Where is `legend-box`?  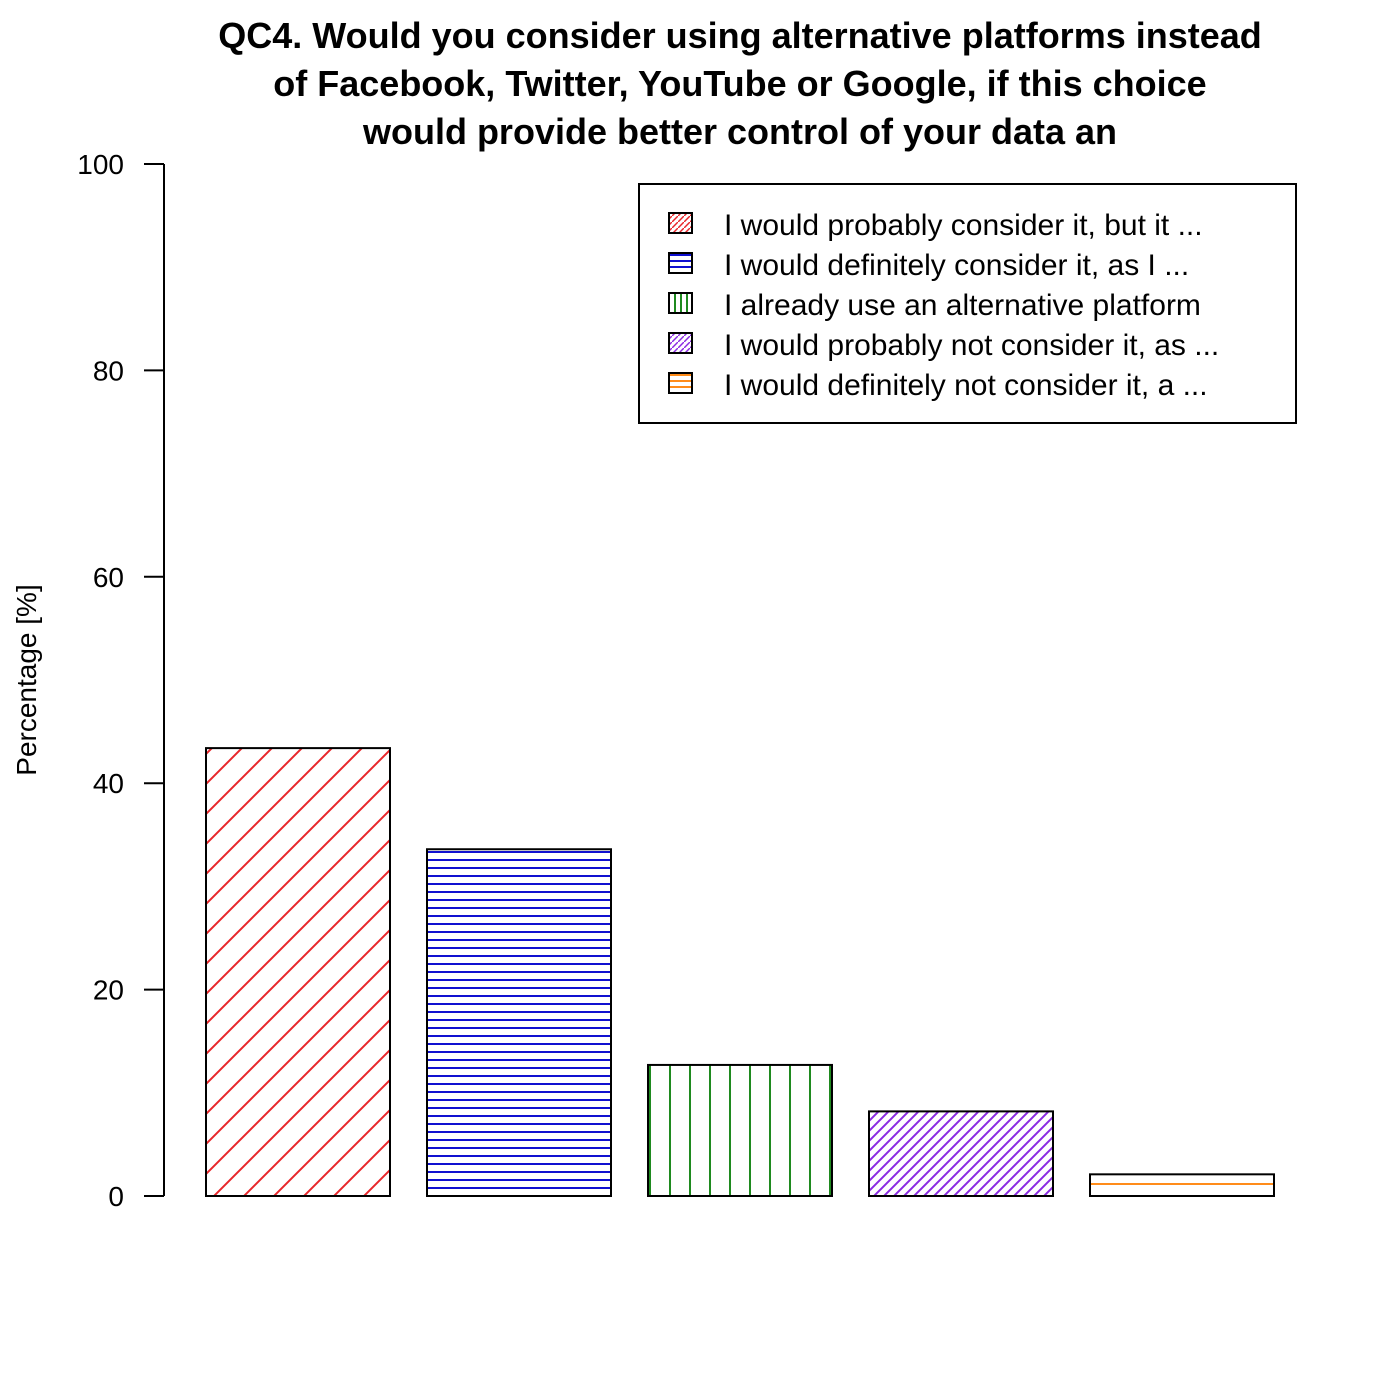
legend-box is located at coordinates (967, 303).